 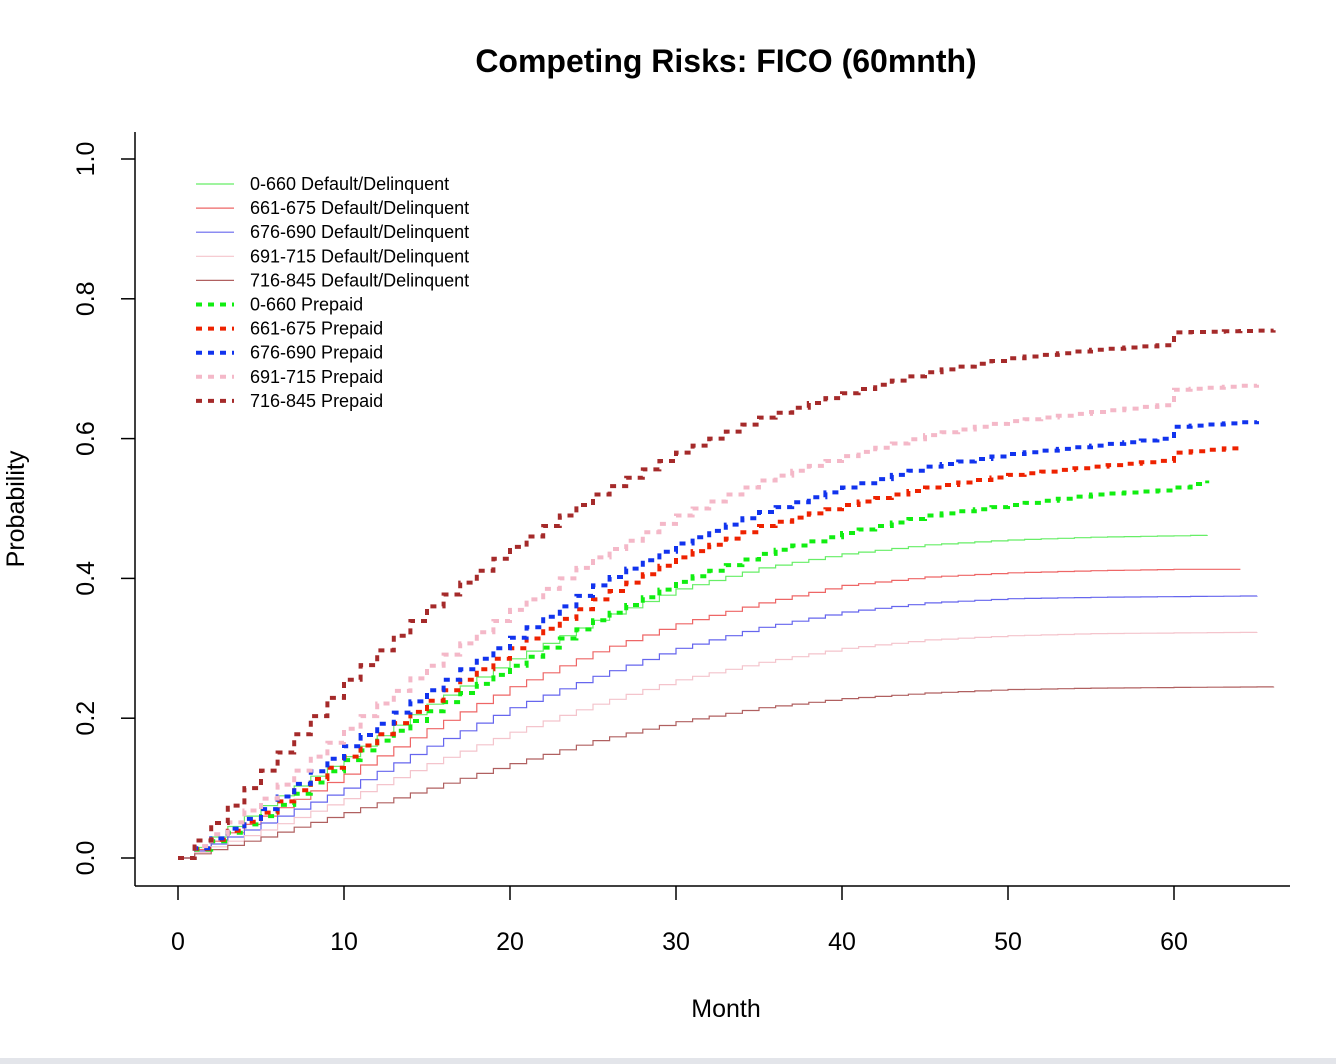 What do you see at coordinates (86, 858) in the screenshot?
I see `y-tick-label: 0.0` at bounding box center [86, 858].